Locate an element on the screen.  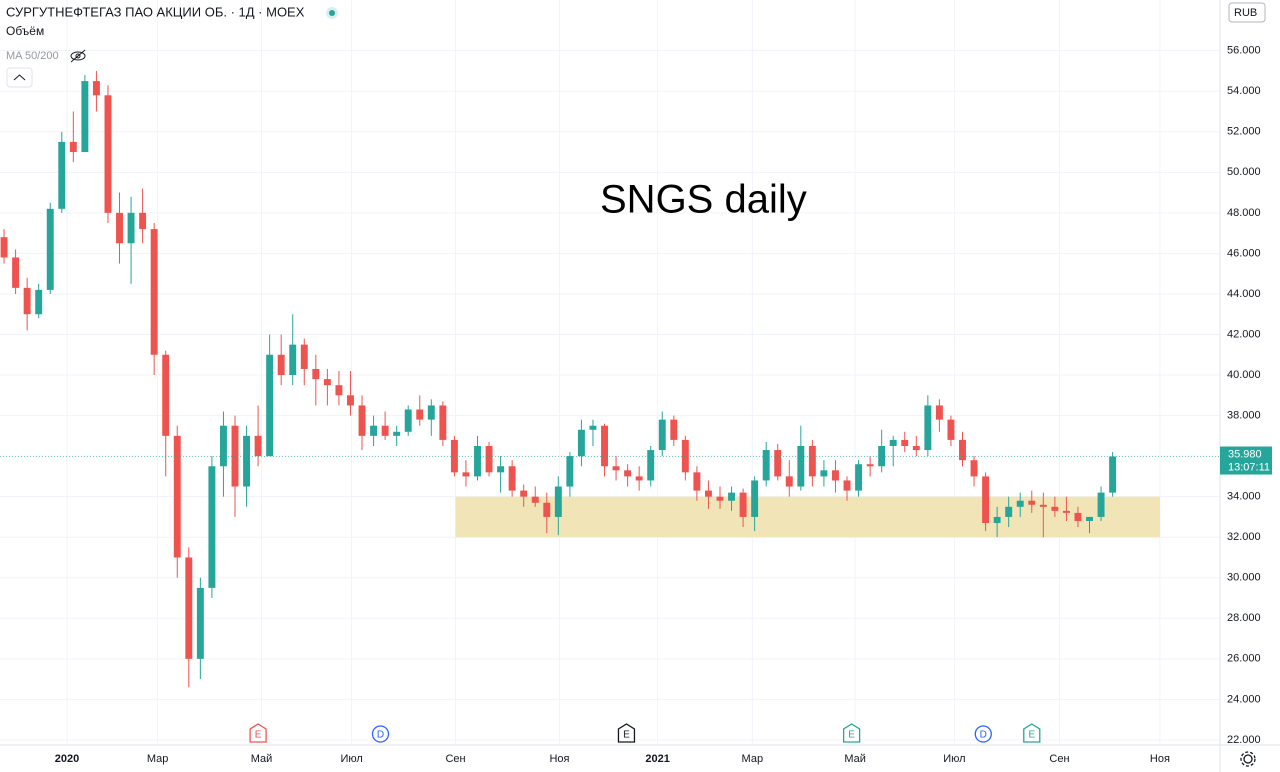
y-tick-label: 44.000 is located at coordinates (1244, 294).